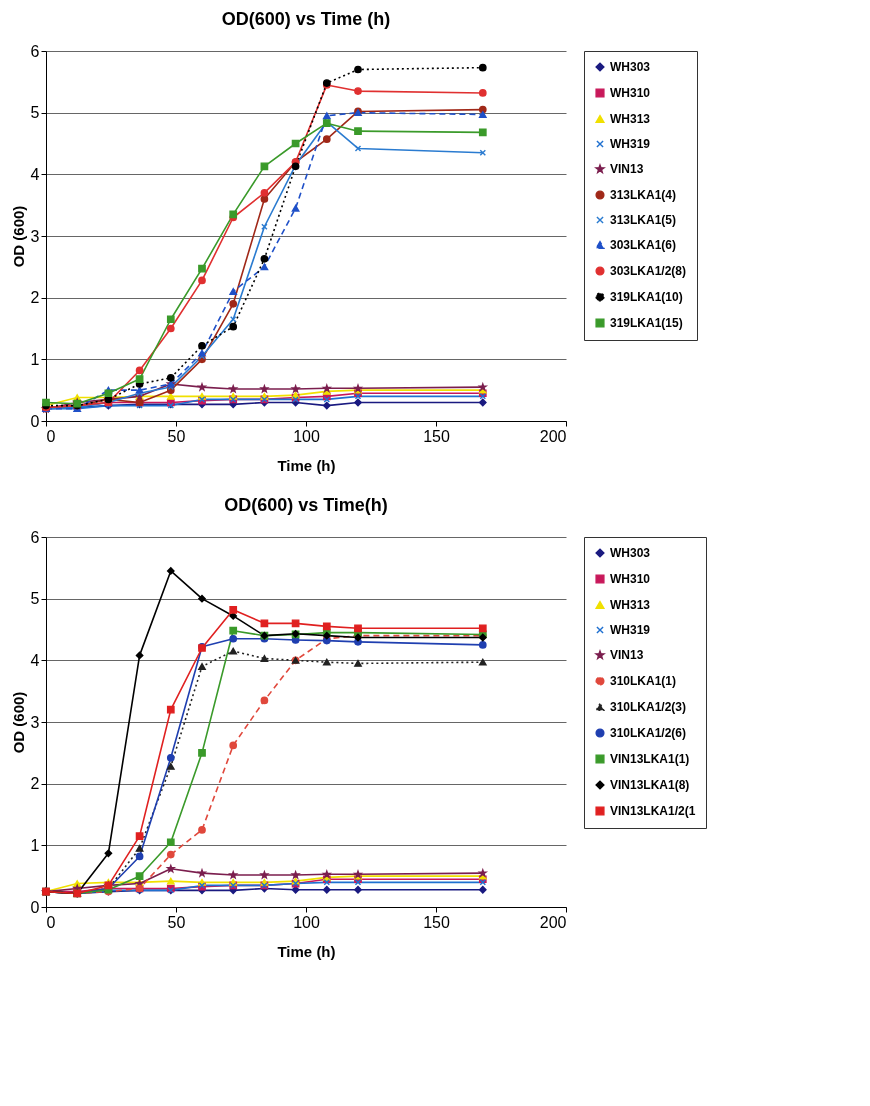 The height and width of the screenshot is (1106, 870). Describe the element at coordinates (306, 505) in the screenshot. I see `chart-title: OD(600) vs Time(h)` at that location.